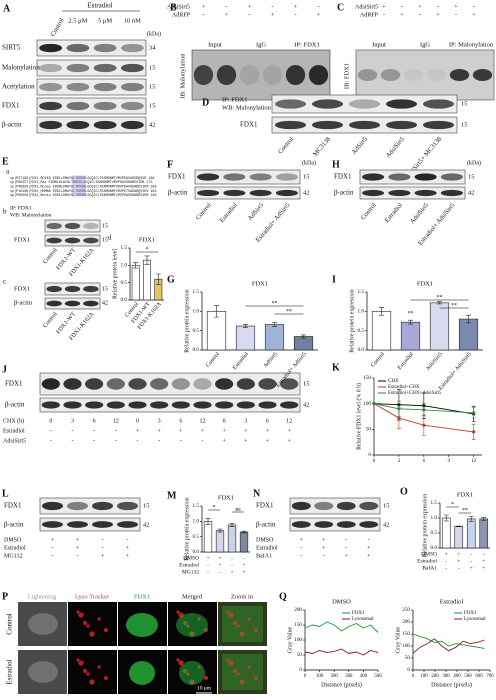 Image resolution: width=496 pixels, height=700 pixels. Describe the element at coordinates (404, 491) in the screenshot. I see `panel-letter: O` at that location.